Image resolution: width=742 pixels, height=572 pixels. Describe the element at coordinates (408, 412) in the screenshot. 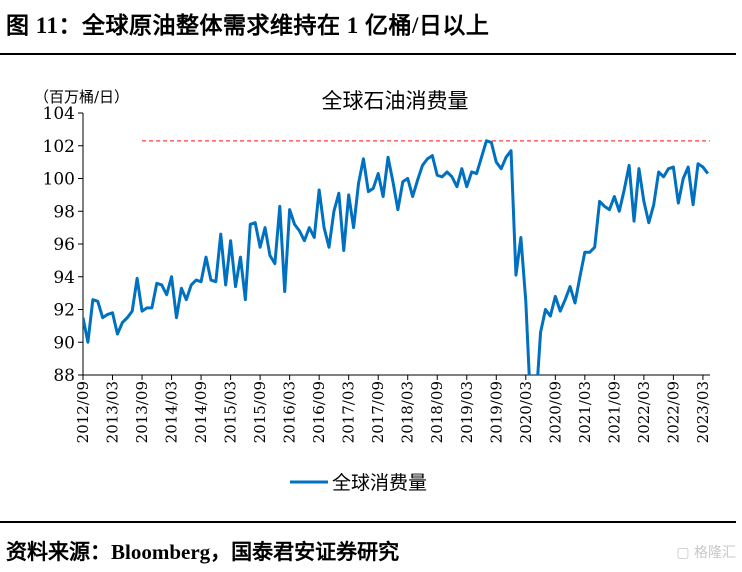

I see `x-tick-label: 2018/03` at that location.